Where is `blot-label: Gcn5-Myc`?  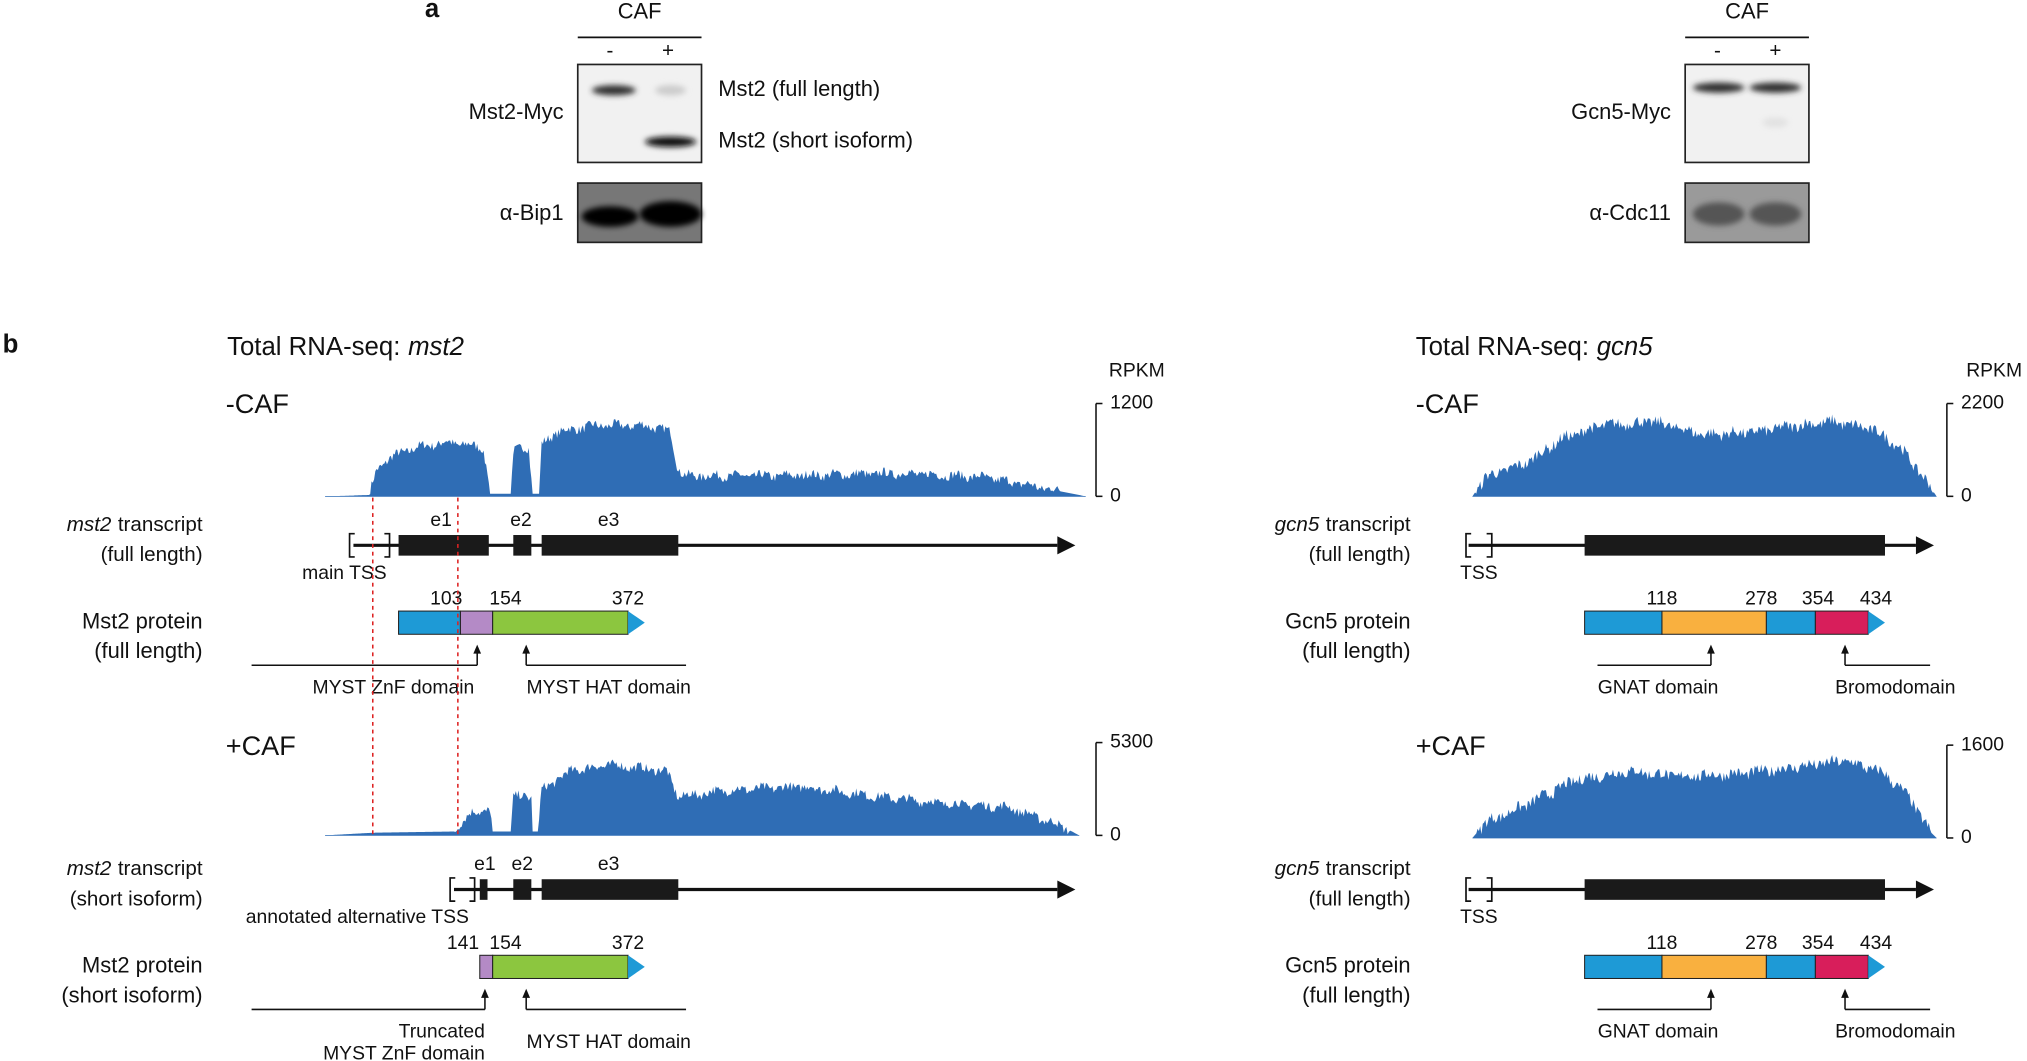
blot-label: Gcn5-Myc is located at coordinates (1621, 111).